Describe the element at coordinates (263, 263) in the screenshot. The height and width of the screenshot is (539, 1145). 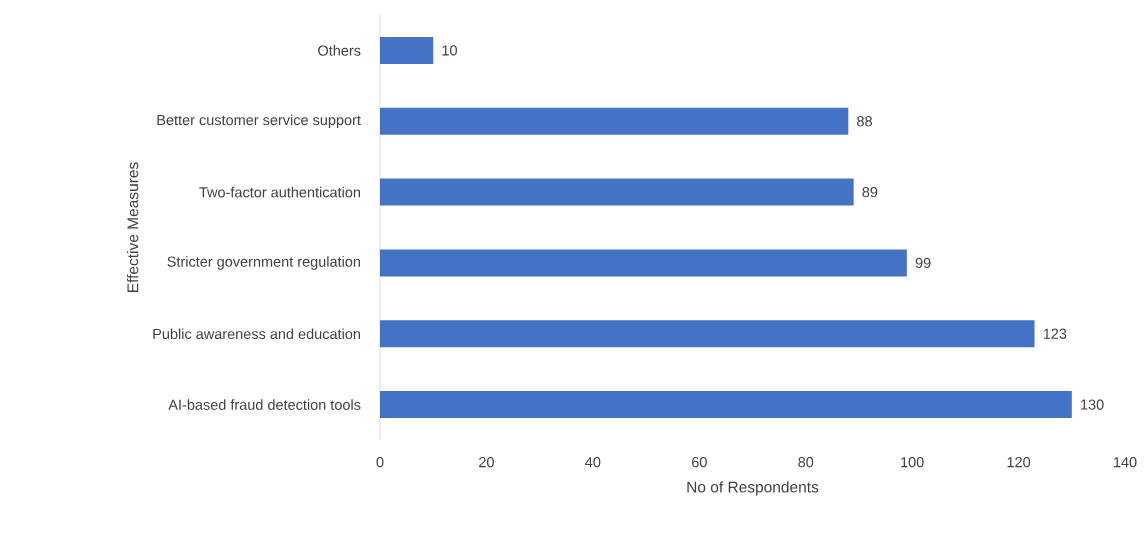
I see `y-tick-label: Stricter government regulation` at that location.